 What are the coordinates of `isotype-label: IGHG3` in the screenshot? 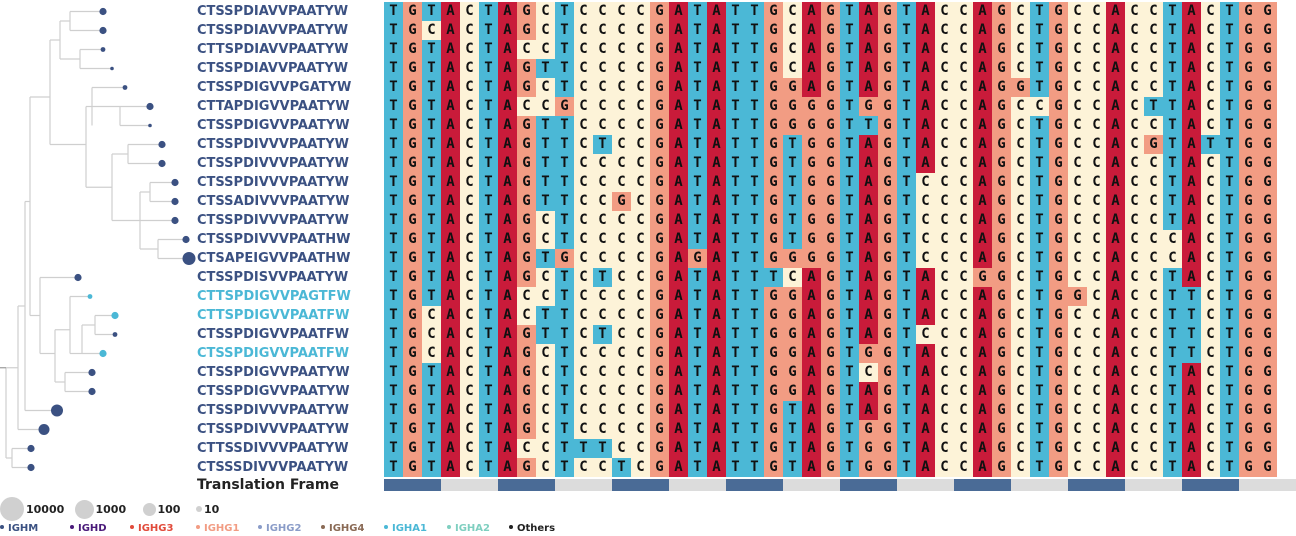 It's located at (156, 528).